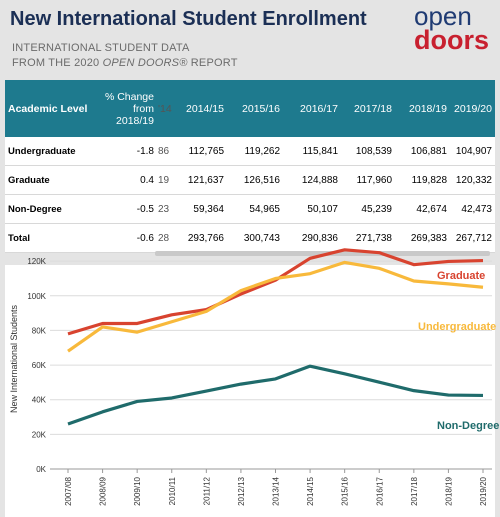  What do you see at coordinates (473, 238) in the screenshot?
I see `table-cell: 267,712` at bounding box center [473, 238].